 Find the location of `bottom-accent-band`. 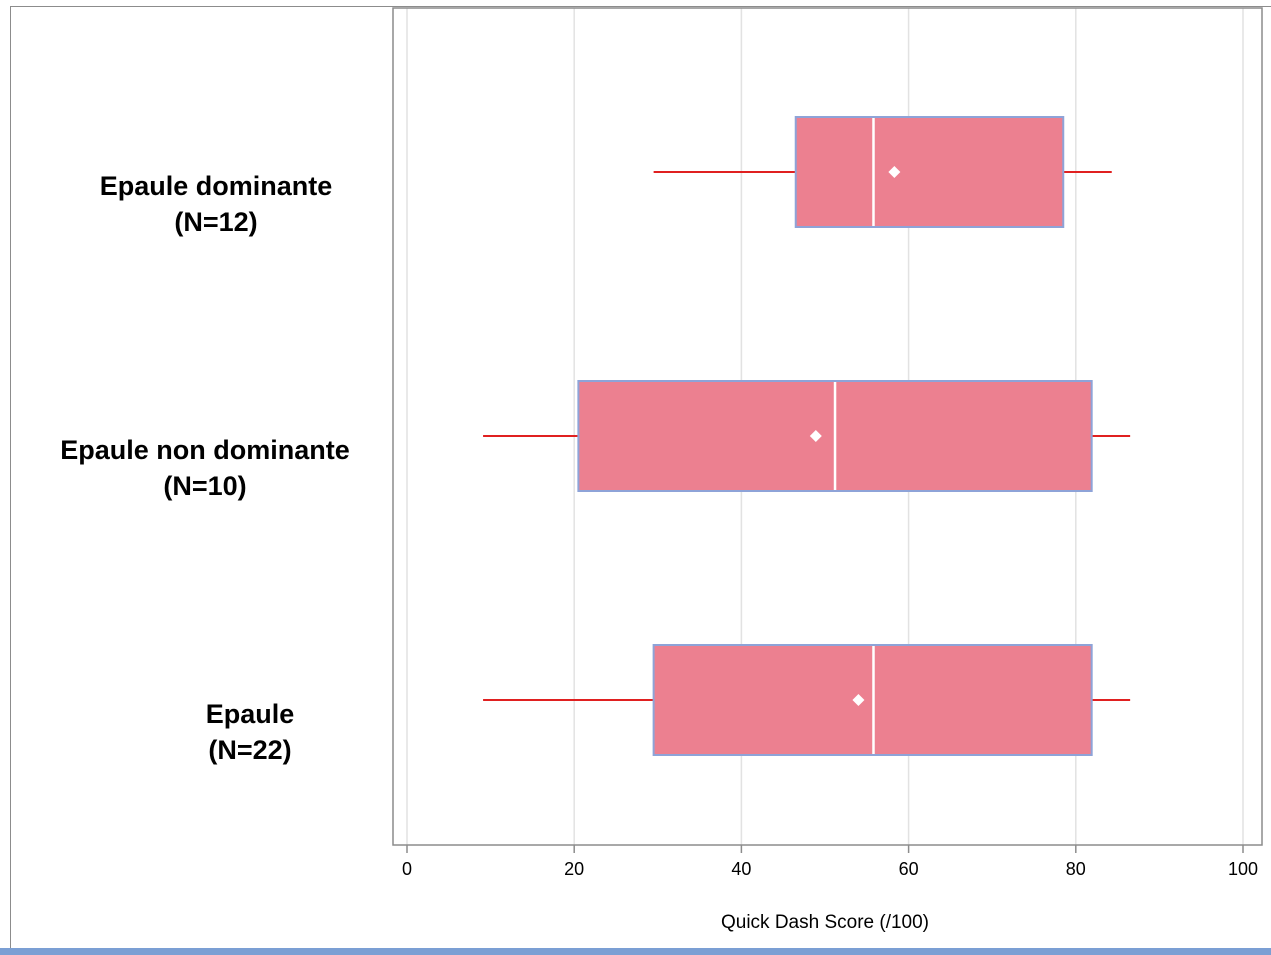

bottom-accent-band is located at coordinates (635, 951).